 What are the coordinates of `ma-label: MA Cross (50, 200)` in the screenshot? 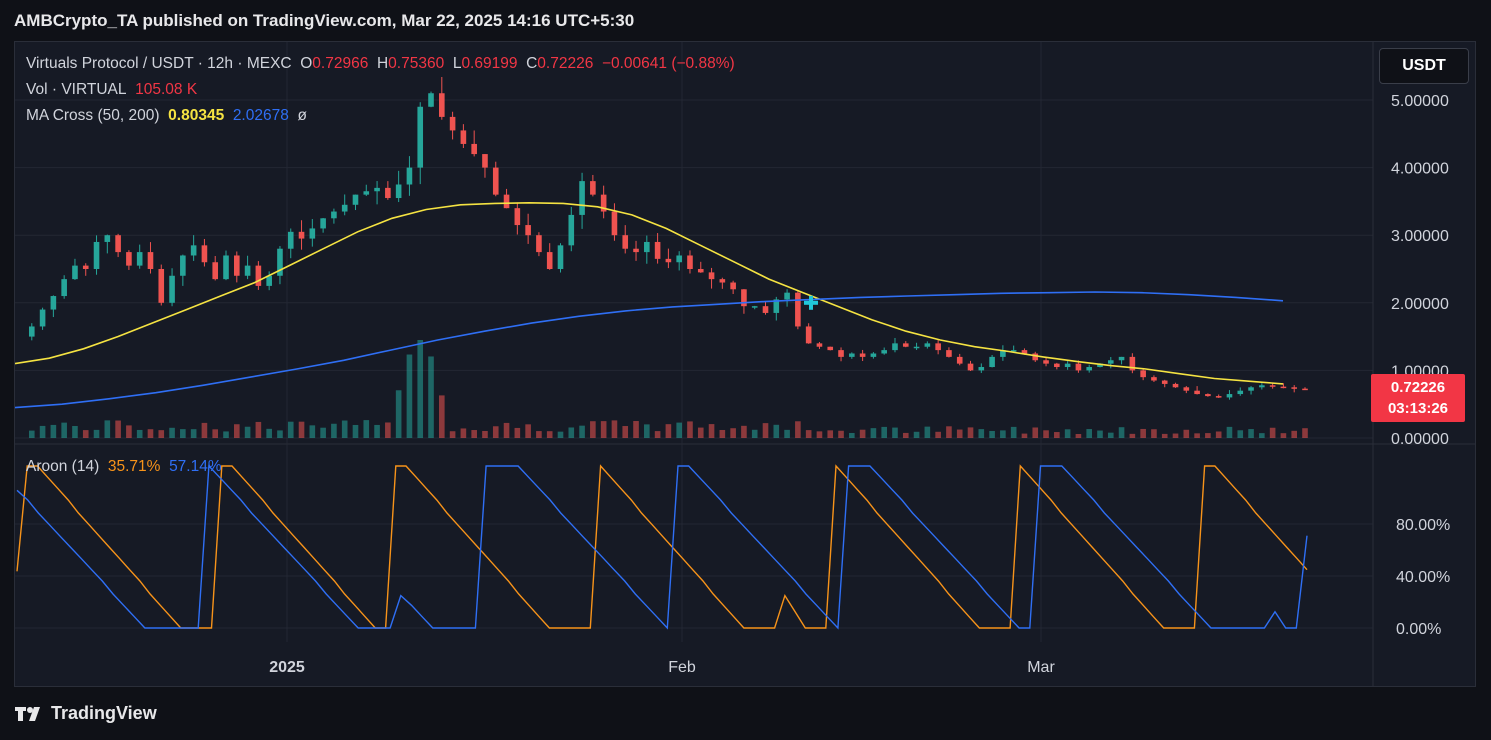 It's located at (93, 115).